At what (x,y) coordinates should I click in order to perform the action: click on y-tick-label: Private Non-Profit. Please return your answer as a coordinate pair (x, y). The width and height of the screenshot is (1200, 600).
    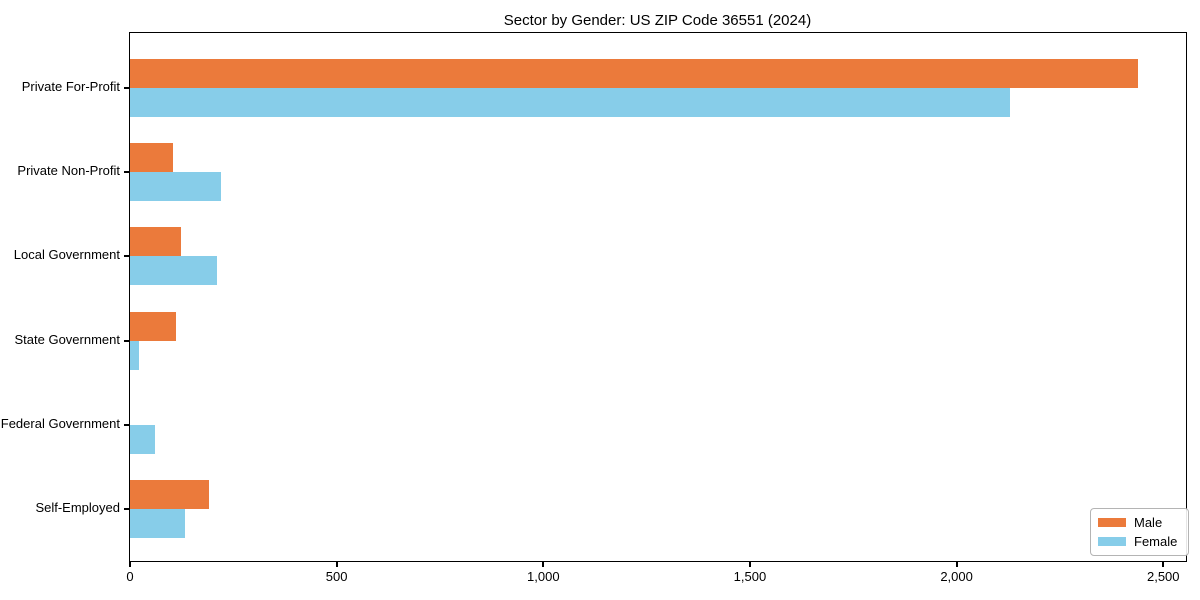
    Looking at the image, I should click on (68, 171).